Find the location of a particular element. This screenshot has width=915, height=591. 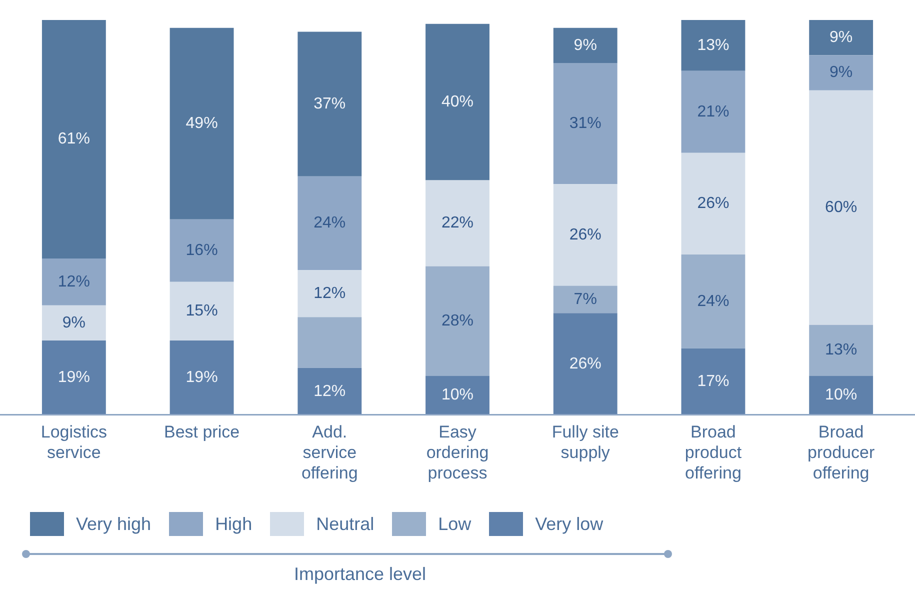

legend-label: Very low is located at coordinates (569, 524).